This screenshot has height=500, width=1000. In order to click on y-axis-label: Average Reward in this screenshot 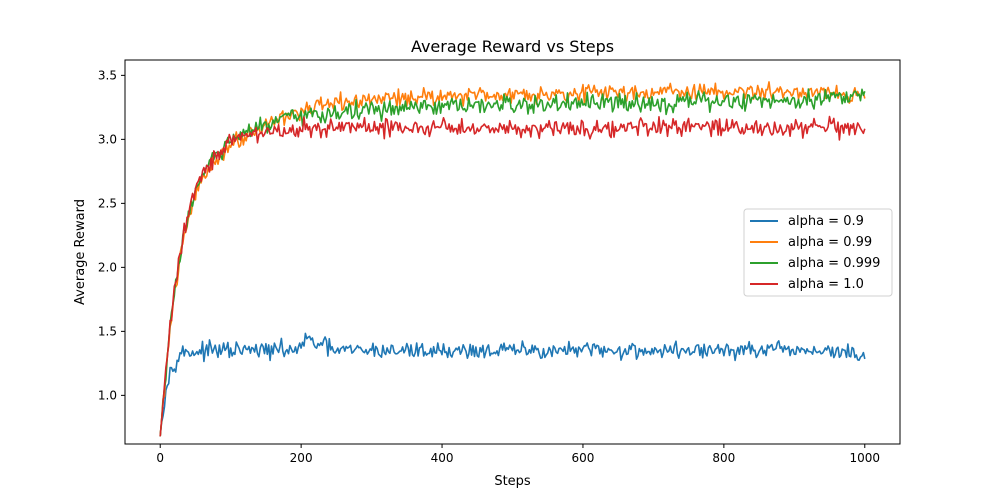, I will do `click(80, 252)`.